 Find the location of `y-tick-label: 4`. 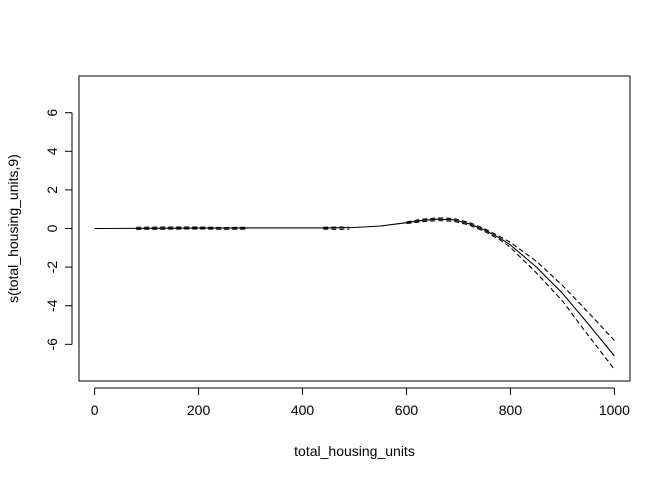

y-tick-label: 4 is located at coordinates (52, 151).